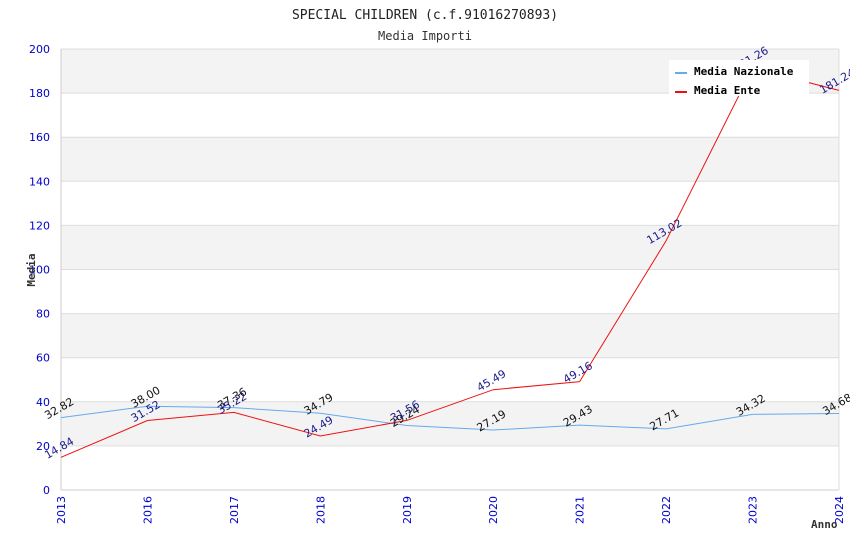 Image resolution: width=850 pixels, height=550 pixels. What do you see at coordinates (39, 137) in the screenshot?
I see `y-tick-label: 160` at bounding box center [39, 137].